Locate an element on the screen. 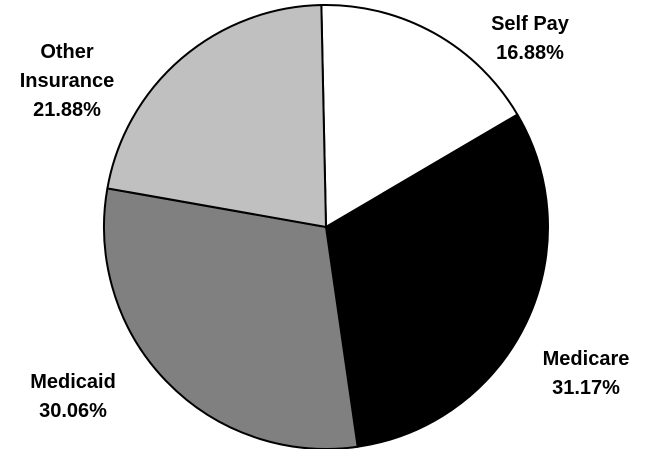 The width and height of the screenshot is (646, 449). slice-value-other-insurance: 21.88% is located at coordinates (67, 110).